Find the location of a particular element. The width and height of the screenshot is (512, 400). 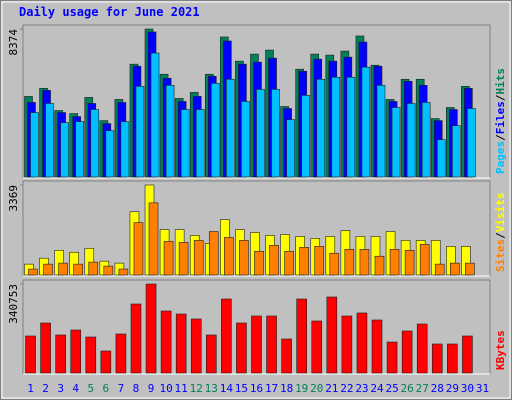

x-tick-label: 29 is located at coordinates (452, 388).